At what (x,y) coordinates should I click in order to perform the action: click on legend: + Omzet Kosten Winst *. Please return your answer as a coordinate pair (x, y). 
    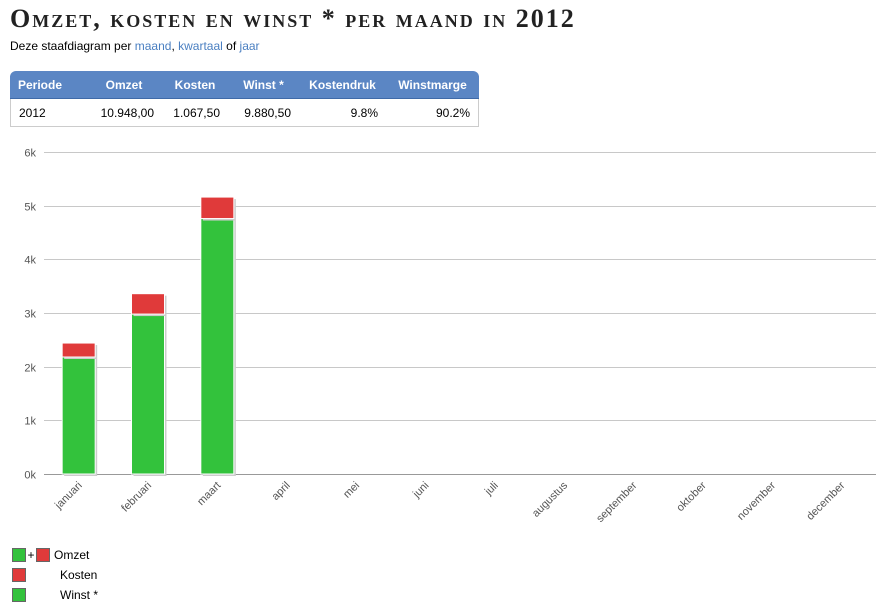
    Looking at the image, I should click on (55, 575).